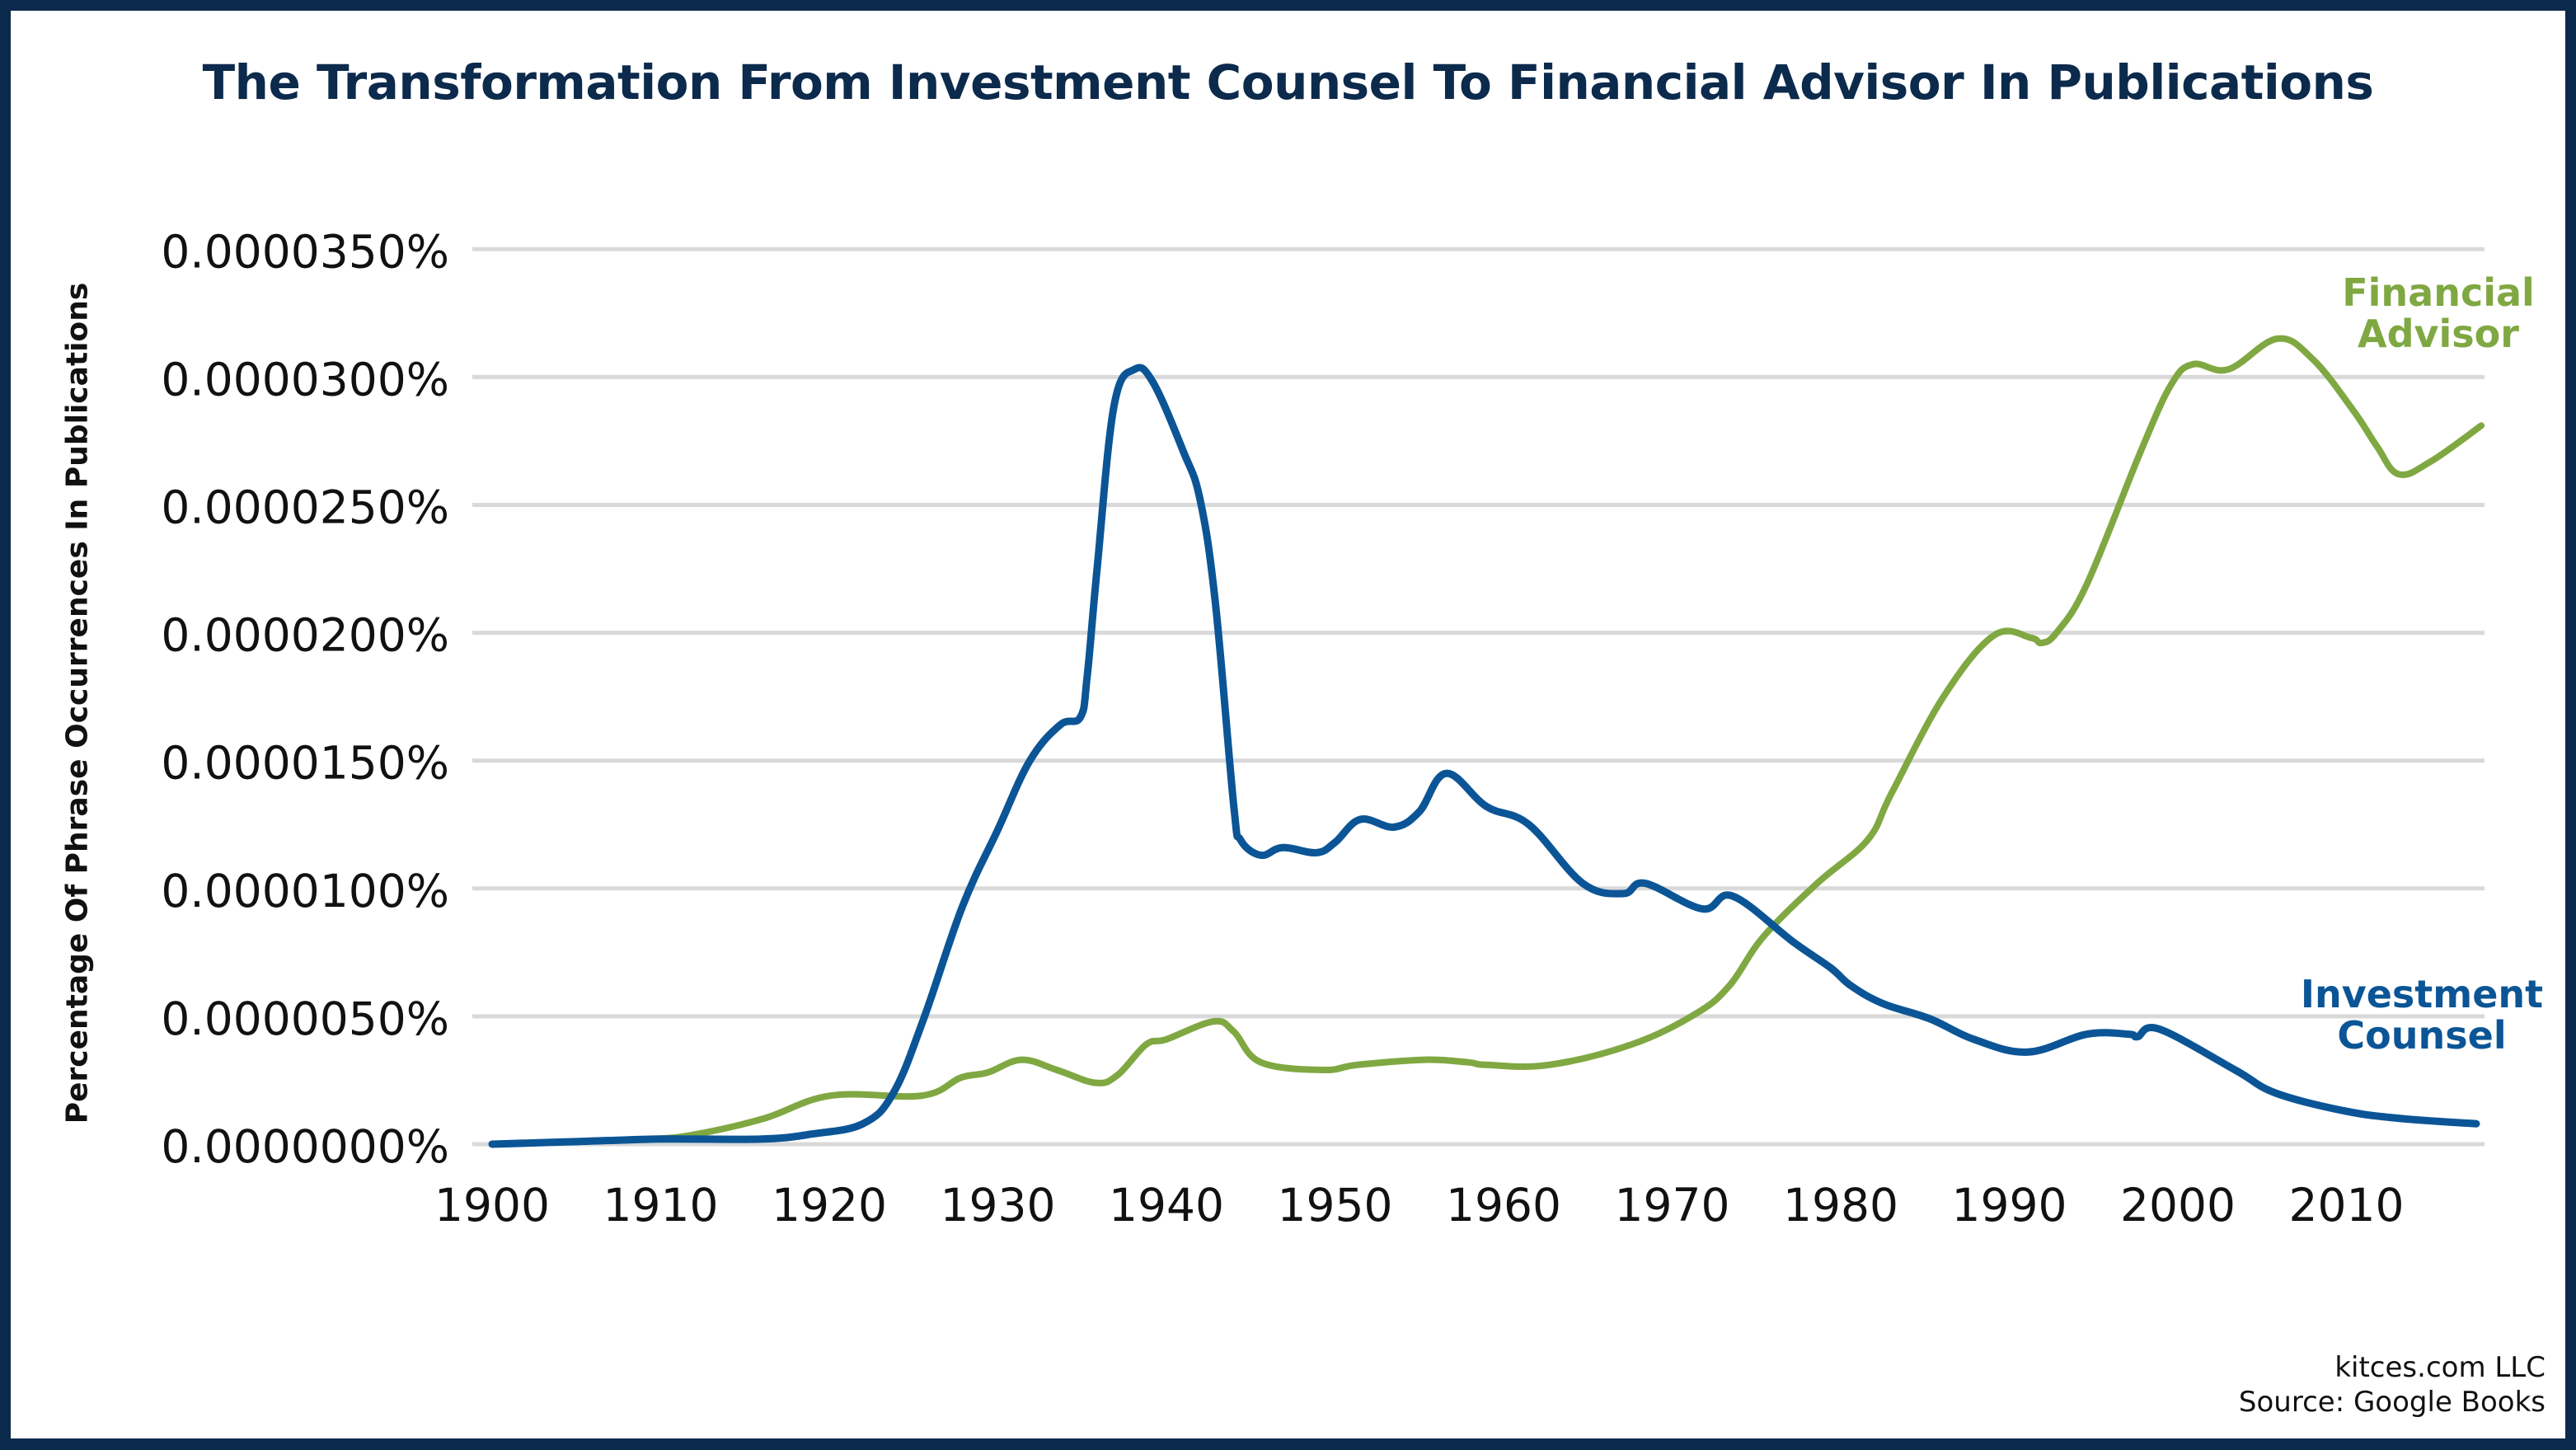 The image size is (2576, 1450). Describe the element at coordinates (1166, 1205) in the screenshot. I see `x-tick-label: 1940` at that location.